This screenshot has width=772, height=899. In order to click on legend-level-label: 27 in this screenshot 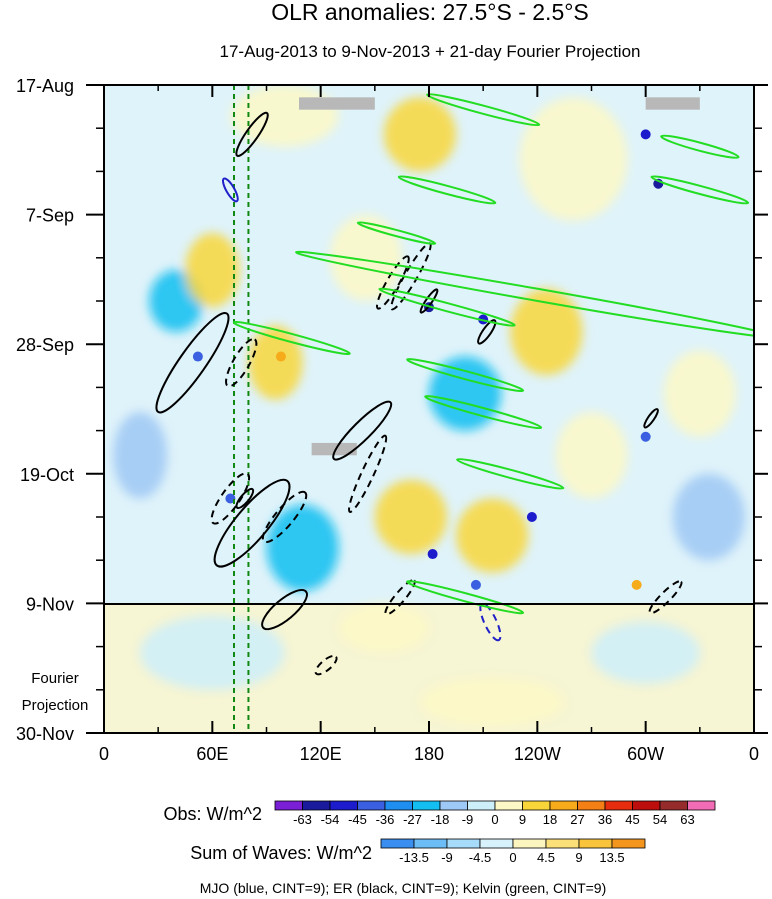, I will do `click(577, 819)`.